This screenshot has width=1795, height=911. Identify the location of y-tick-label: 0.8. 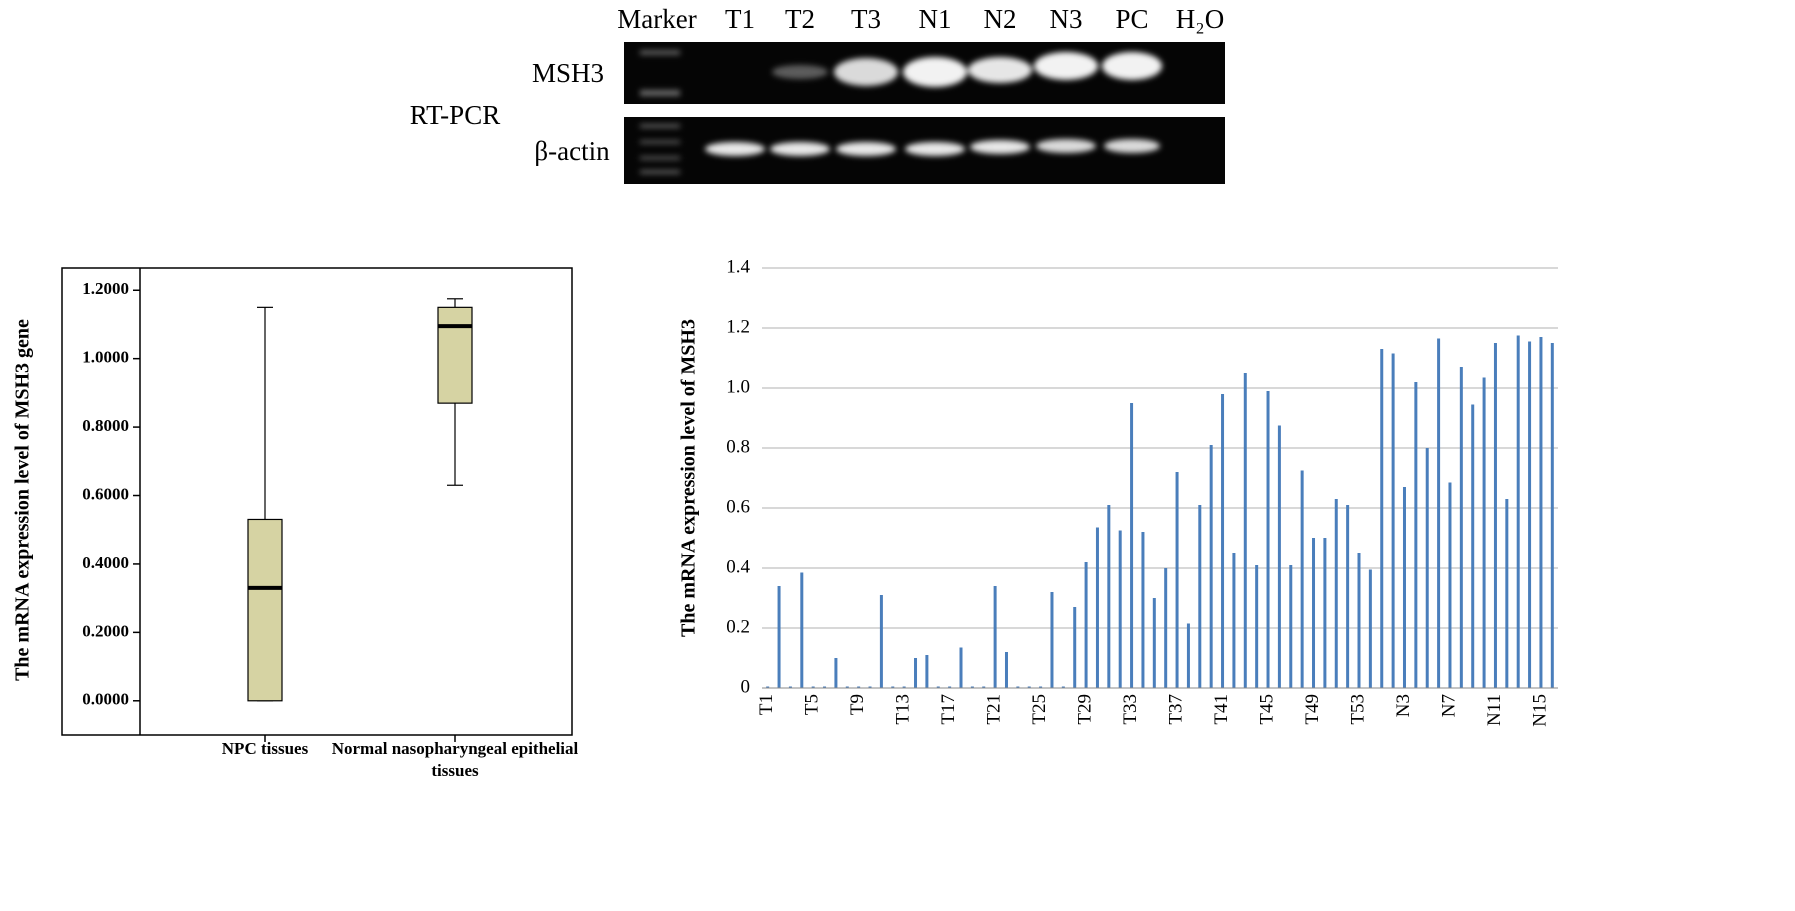
(738, 446).